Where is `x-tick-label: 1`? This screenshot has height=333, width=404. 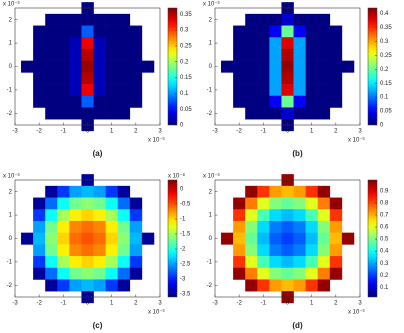 x-tick-label: 1 is located at coordinates (112, 132).